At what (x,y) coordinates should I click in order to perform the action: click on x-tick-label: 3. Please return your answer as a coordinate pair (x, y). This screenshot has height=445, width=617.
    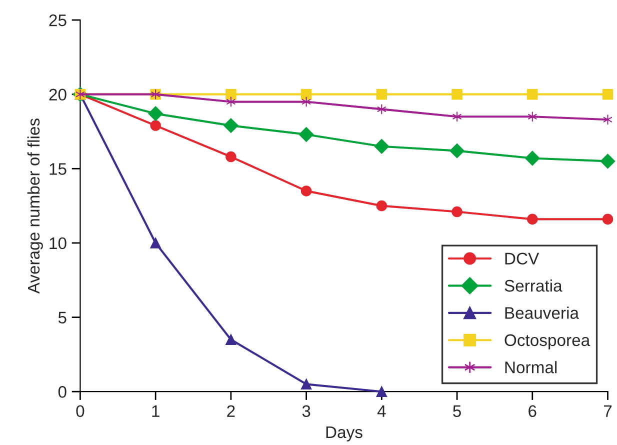
    Looking at the image, I should click on (306, 411).